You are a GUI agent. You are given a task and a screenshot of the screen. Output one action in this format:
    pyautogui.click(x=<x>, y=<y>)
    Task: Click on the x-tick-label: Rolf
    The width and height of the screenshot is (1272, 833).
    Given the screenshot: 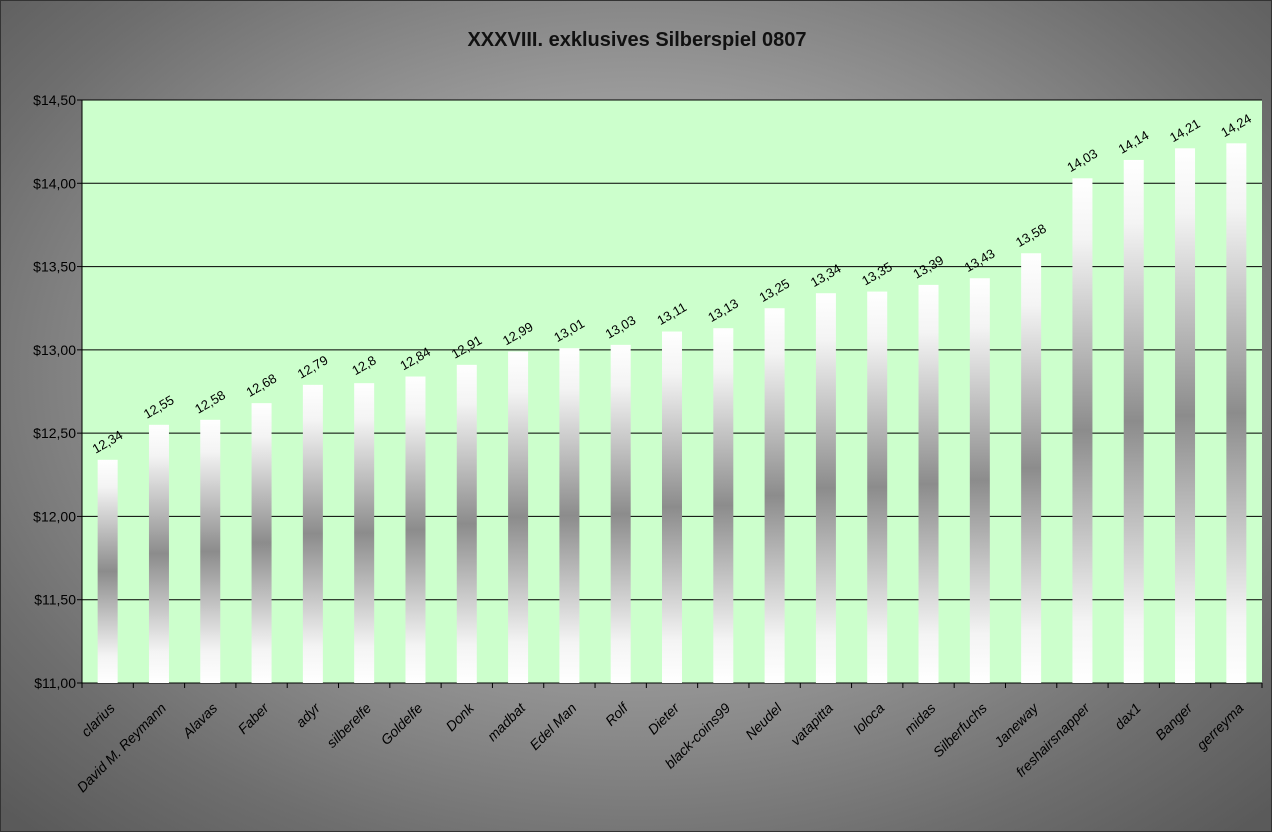 What is the action you would take?
    pyautogui.click(x=617, y=713)
    